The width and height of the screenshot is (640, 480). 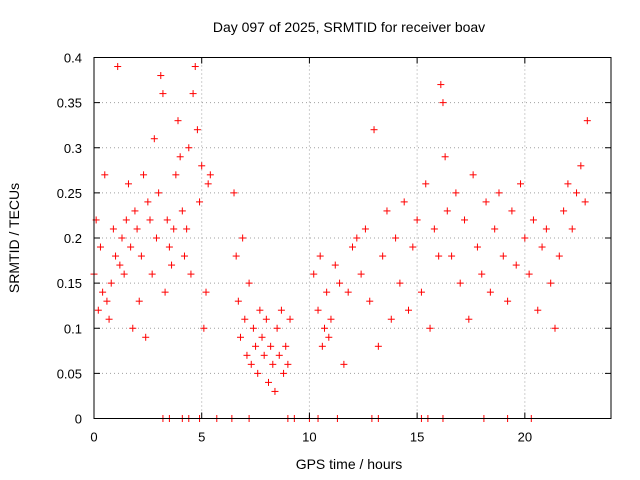 I want to click on y-tick-label: 0.25, so click(x=69, y=193).